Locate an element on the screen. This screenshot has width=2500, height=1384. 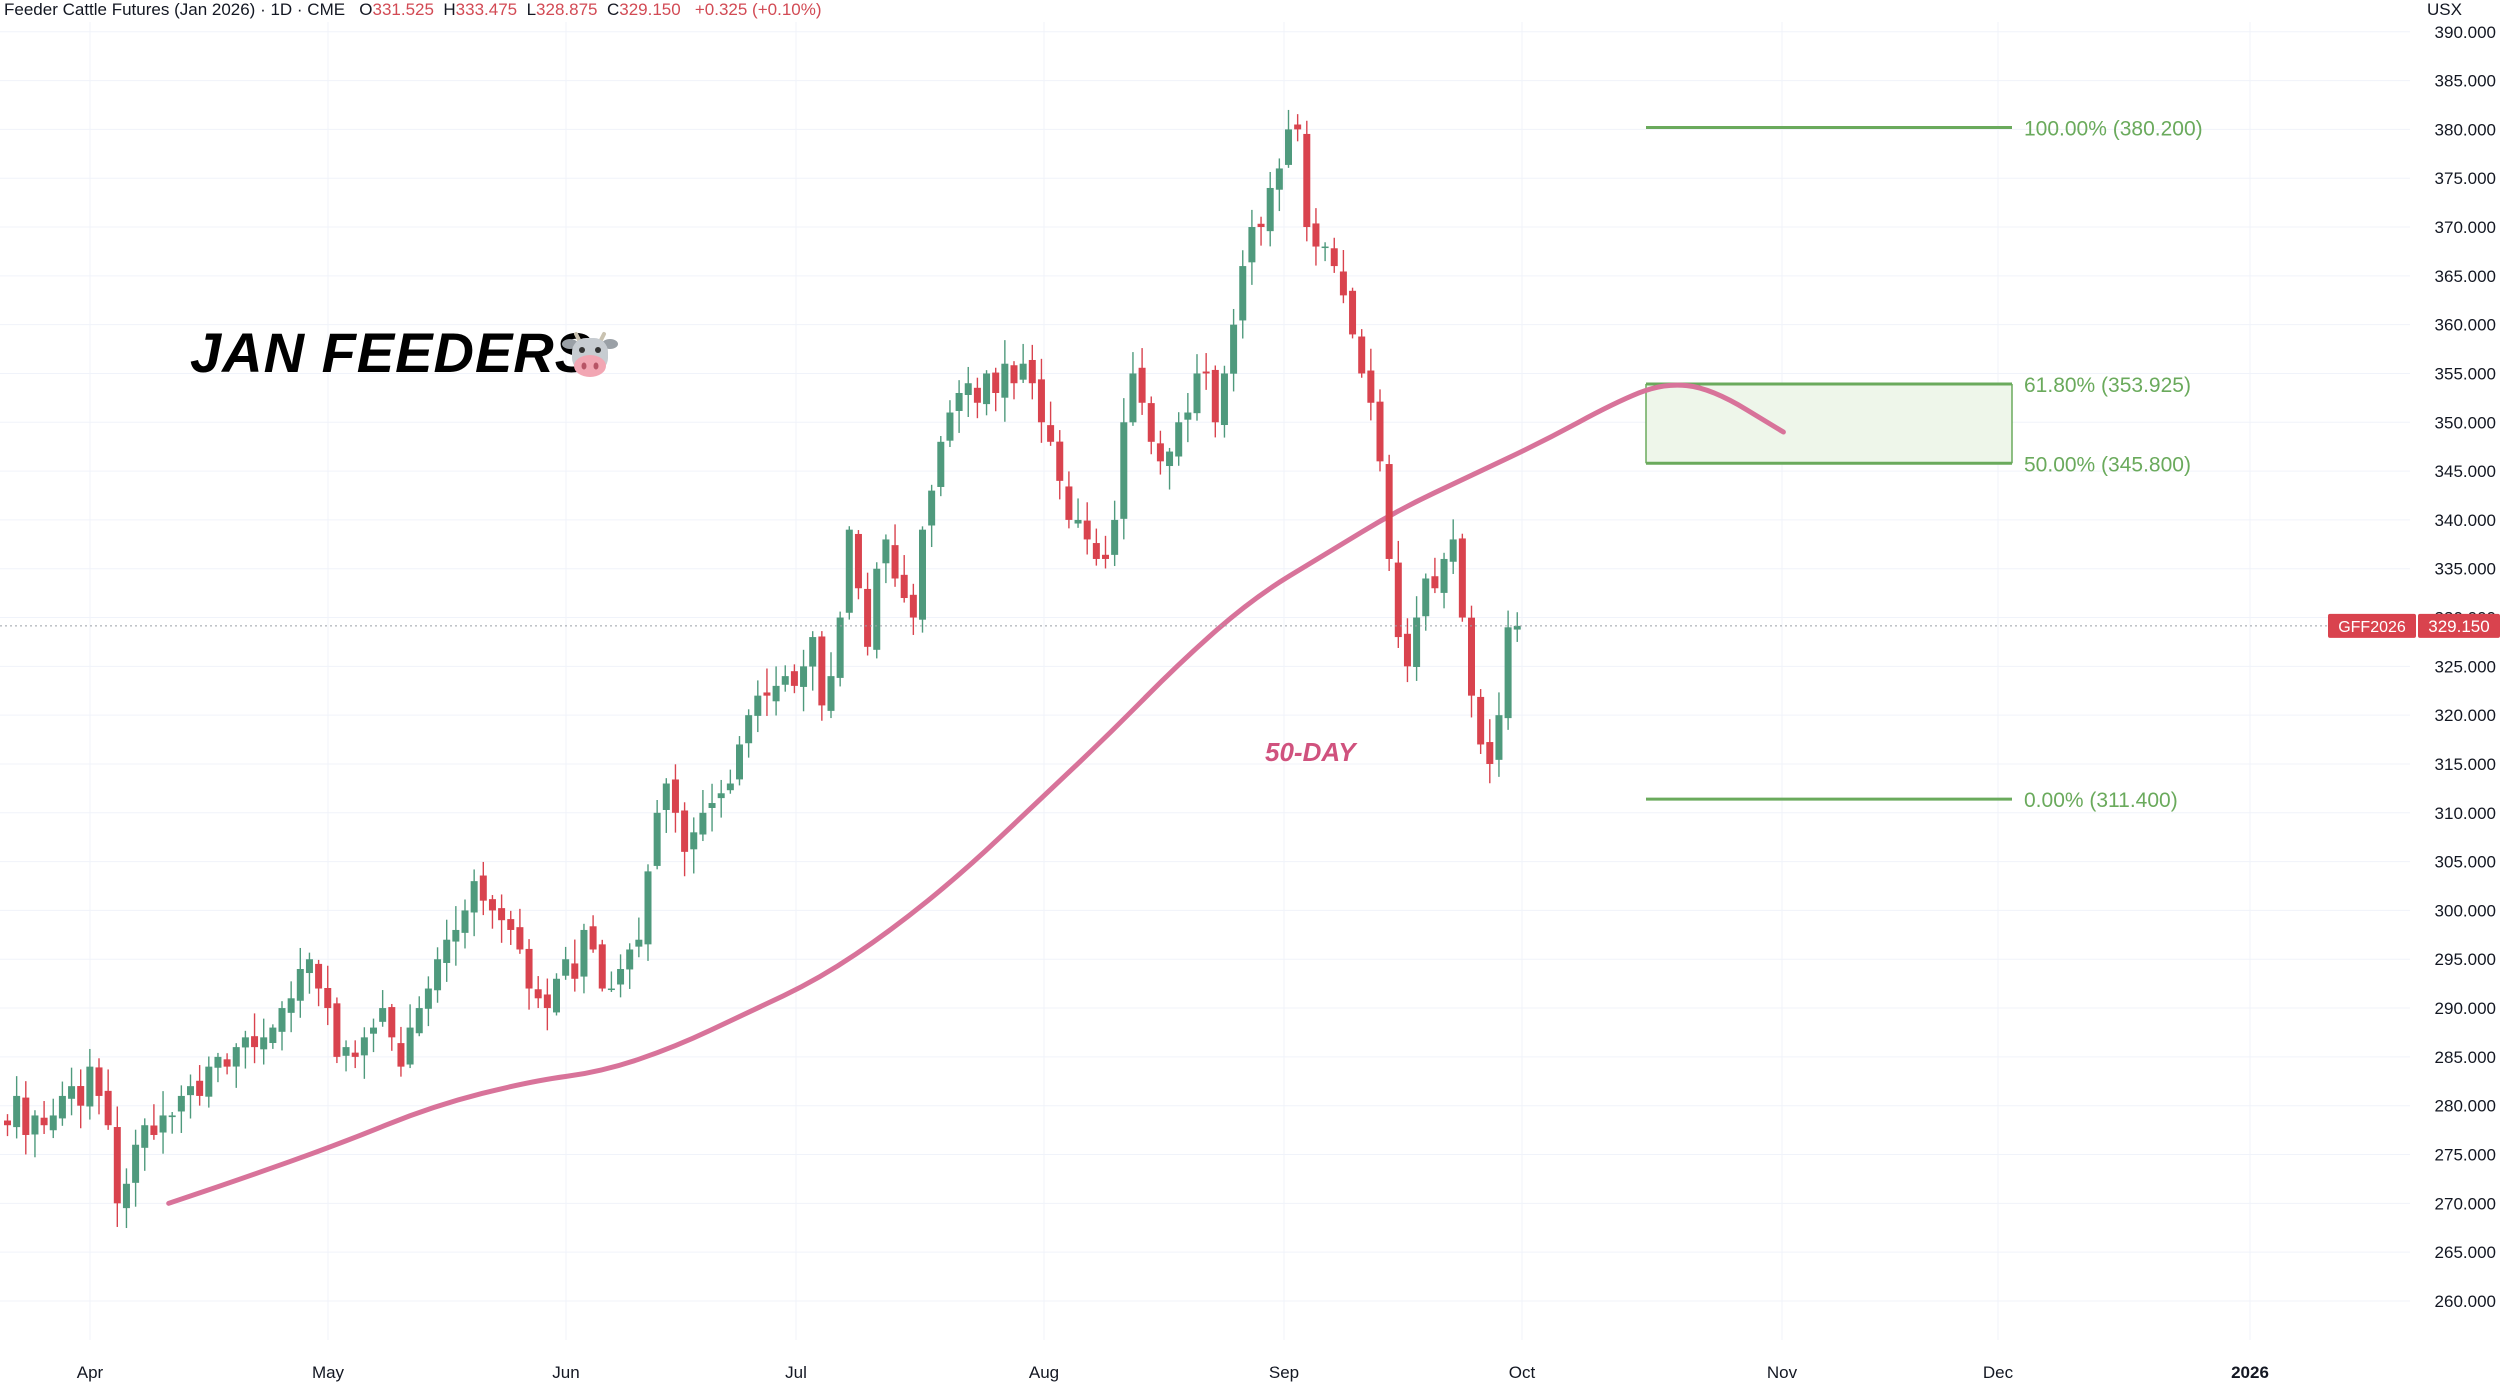
y-tick-label: 260.000 is located at coordinates (2465, 1301).